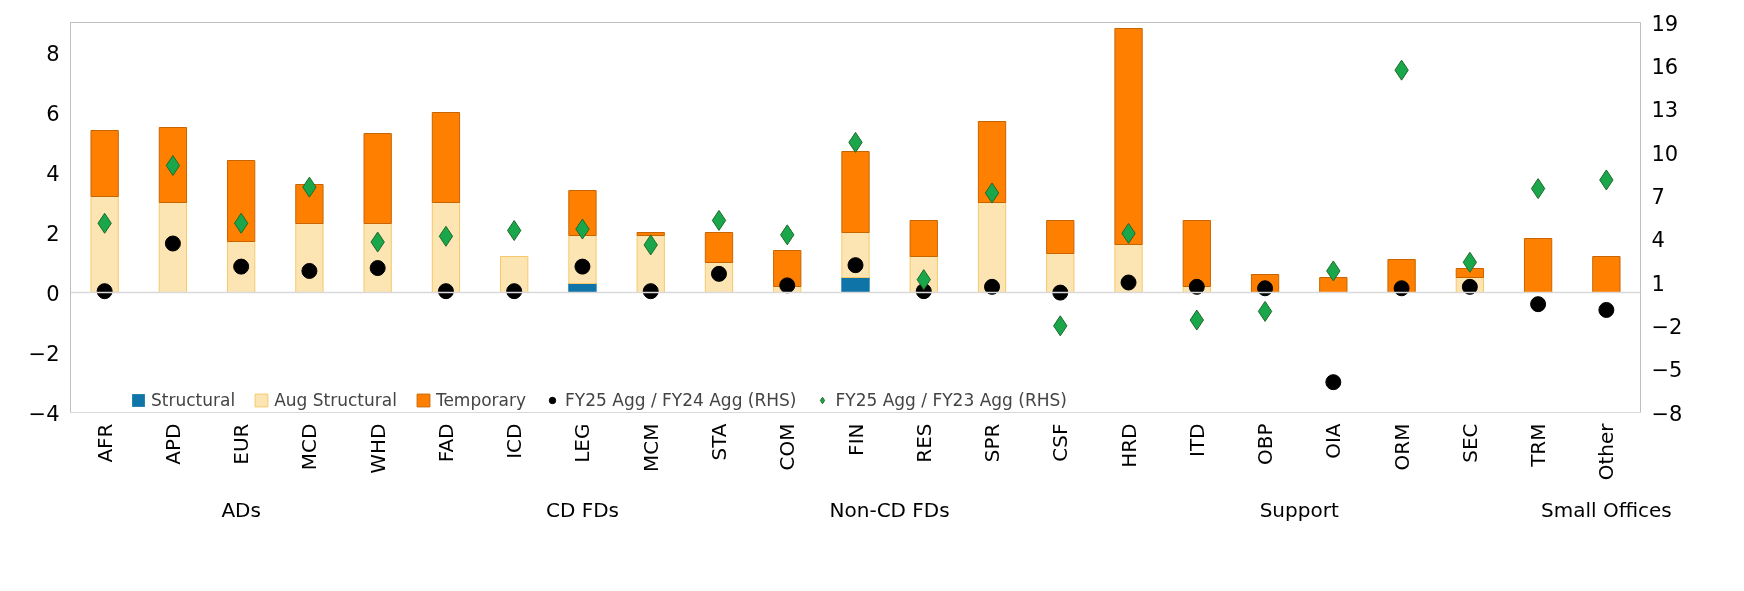  Describe the element at coordinates (1658, 283) in the screenshot. I see `y2-tick-label: 1` at that location.